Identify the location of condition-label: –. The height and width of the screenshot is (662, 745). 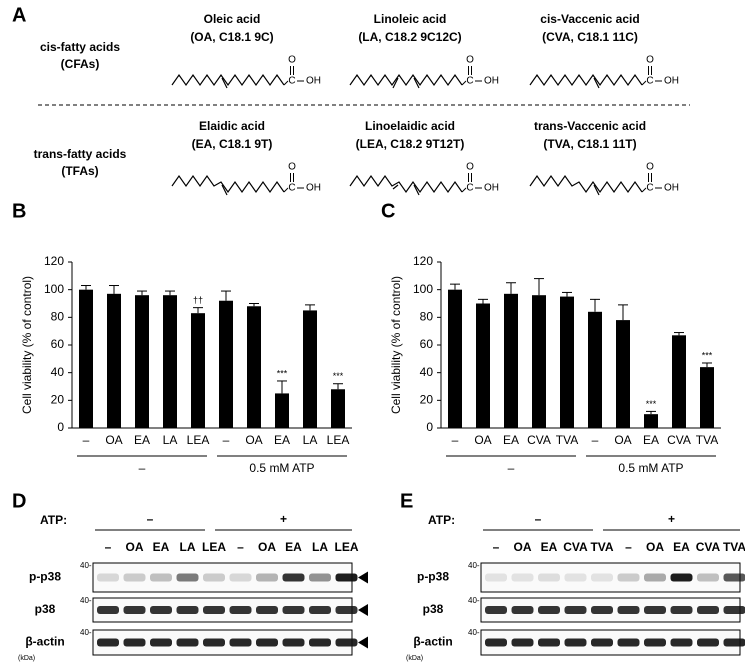
(538, 519).